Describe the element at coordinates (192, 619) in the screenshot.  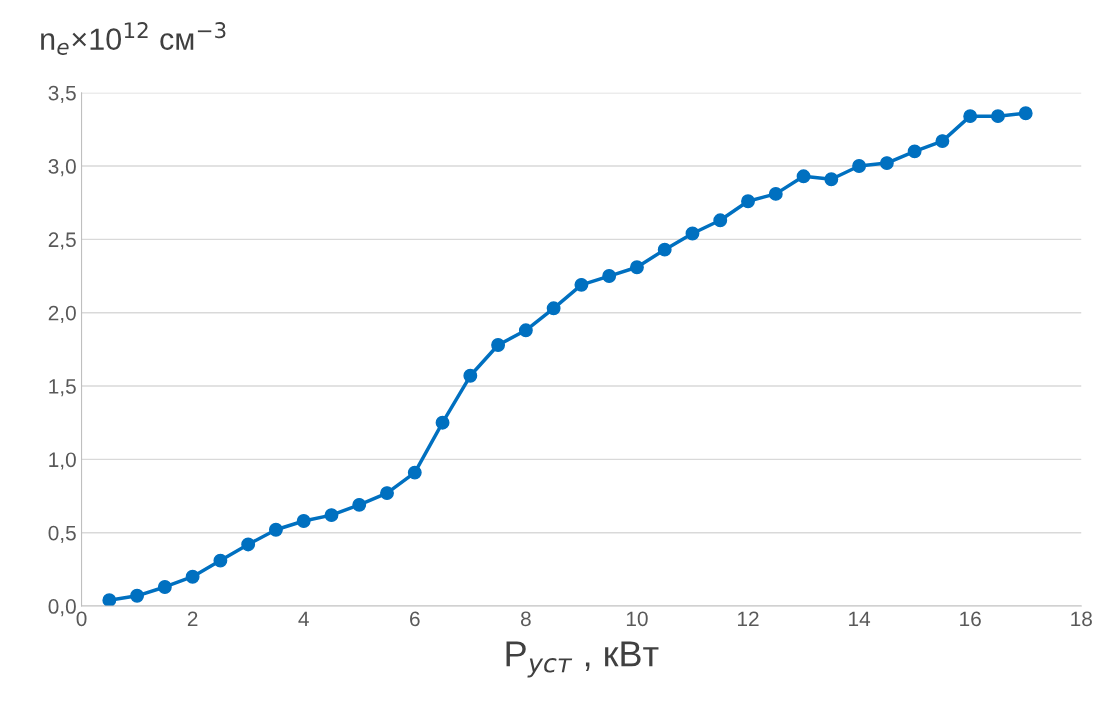
I see `x-tick-label: 2` at that location.